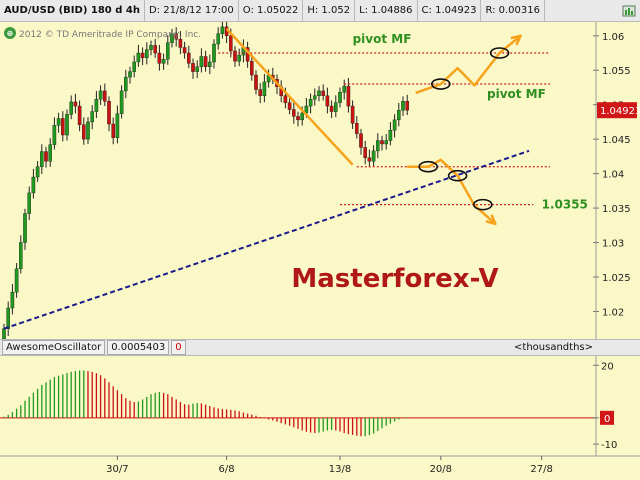  Describe the element at coordinates (289, 97) in the screenshot. I see `channel-line` at that location.